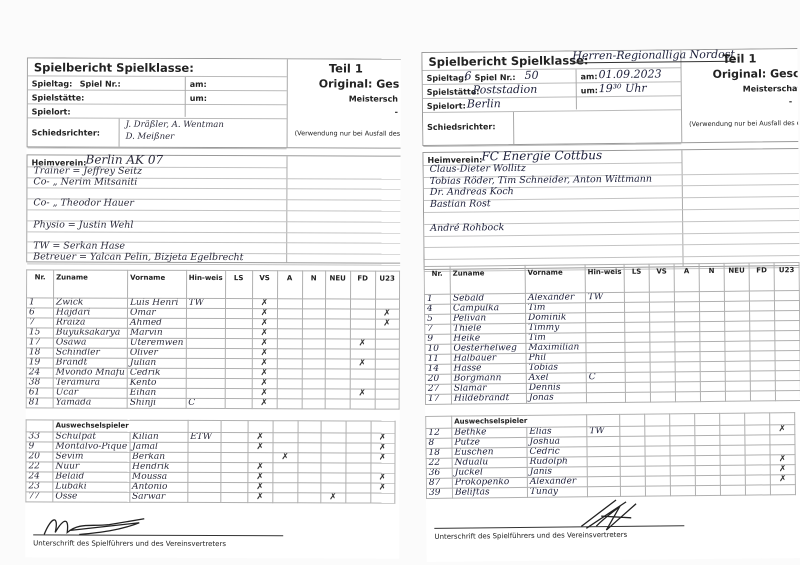 This screenshot has height=565, width=800. What do you see at coordinates (91, 467) in the screenshot?
I see `player-zuname: Nuur` at bounding box center [91, 467].